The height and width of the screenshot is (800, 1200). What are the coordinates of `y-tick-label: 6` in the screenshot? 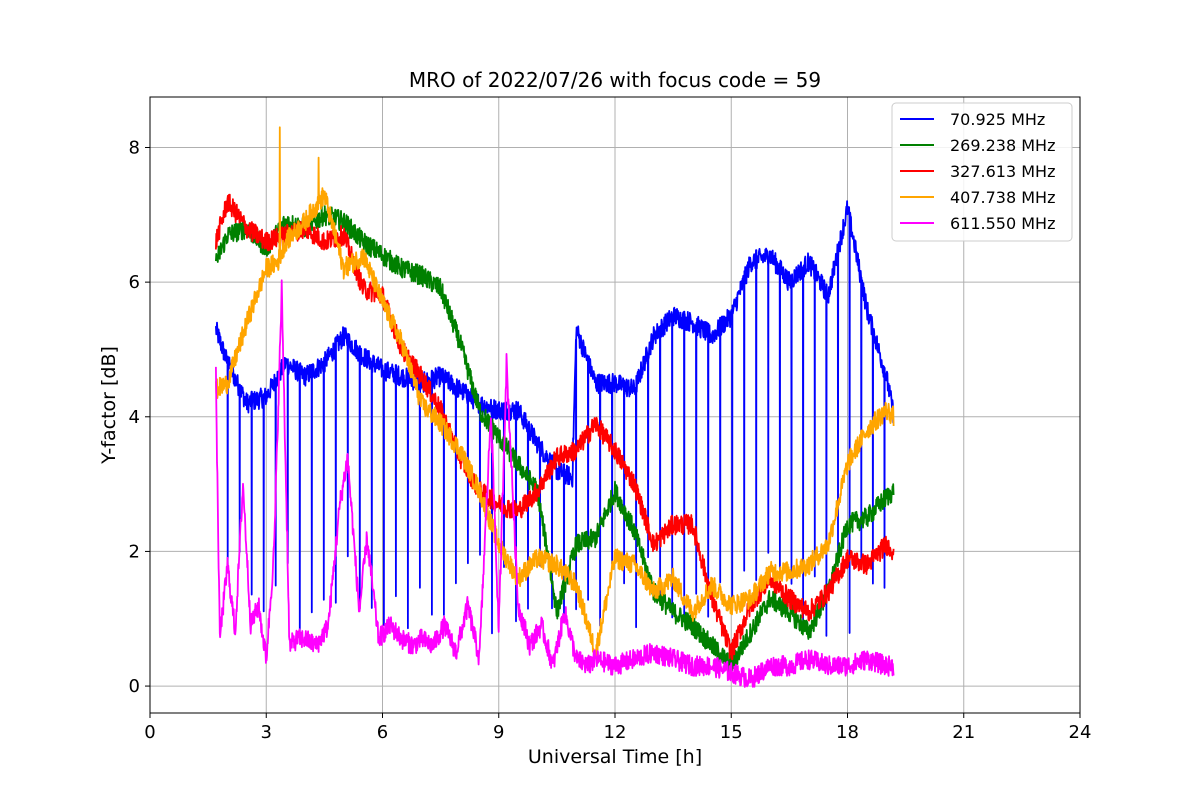 It's located at (134, 282).